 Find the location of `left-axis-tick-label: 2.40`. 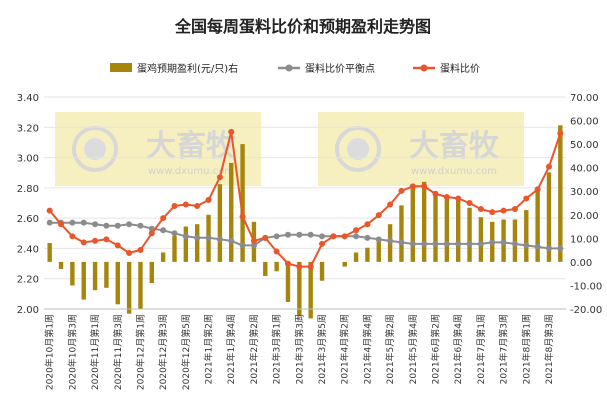

left-axis-tick-label: 2.40 is located at coordinates (28, 249).